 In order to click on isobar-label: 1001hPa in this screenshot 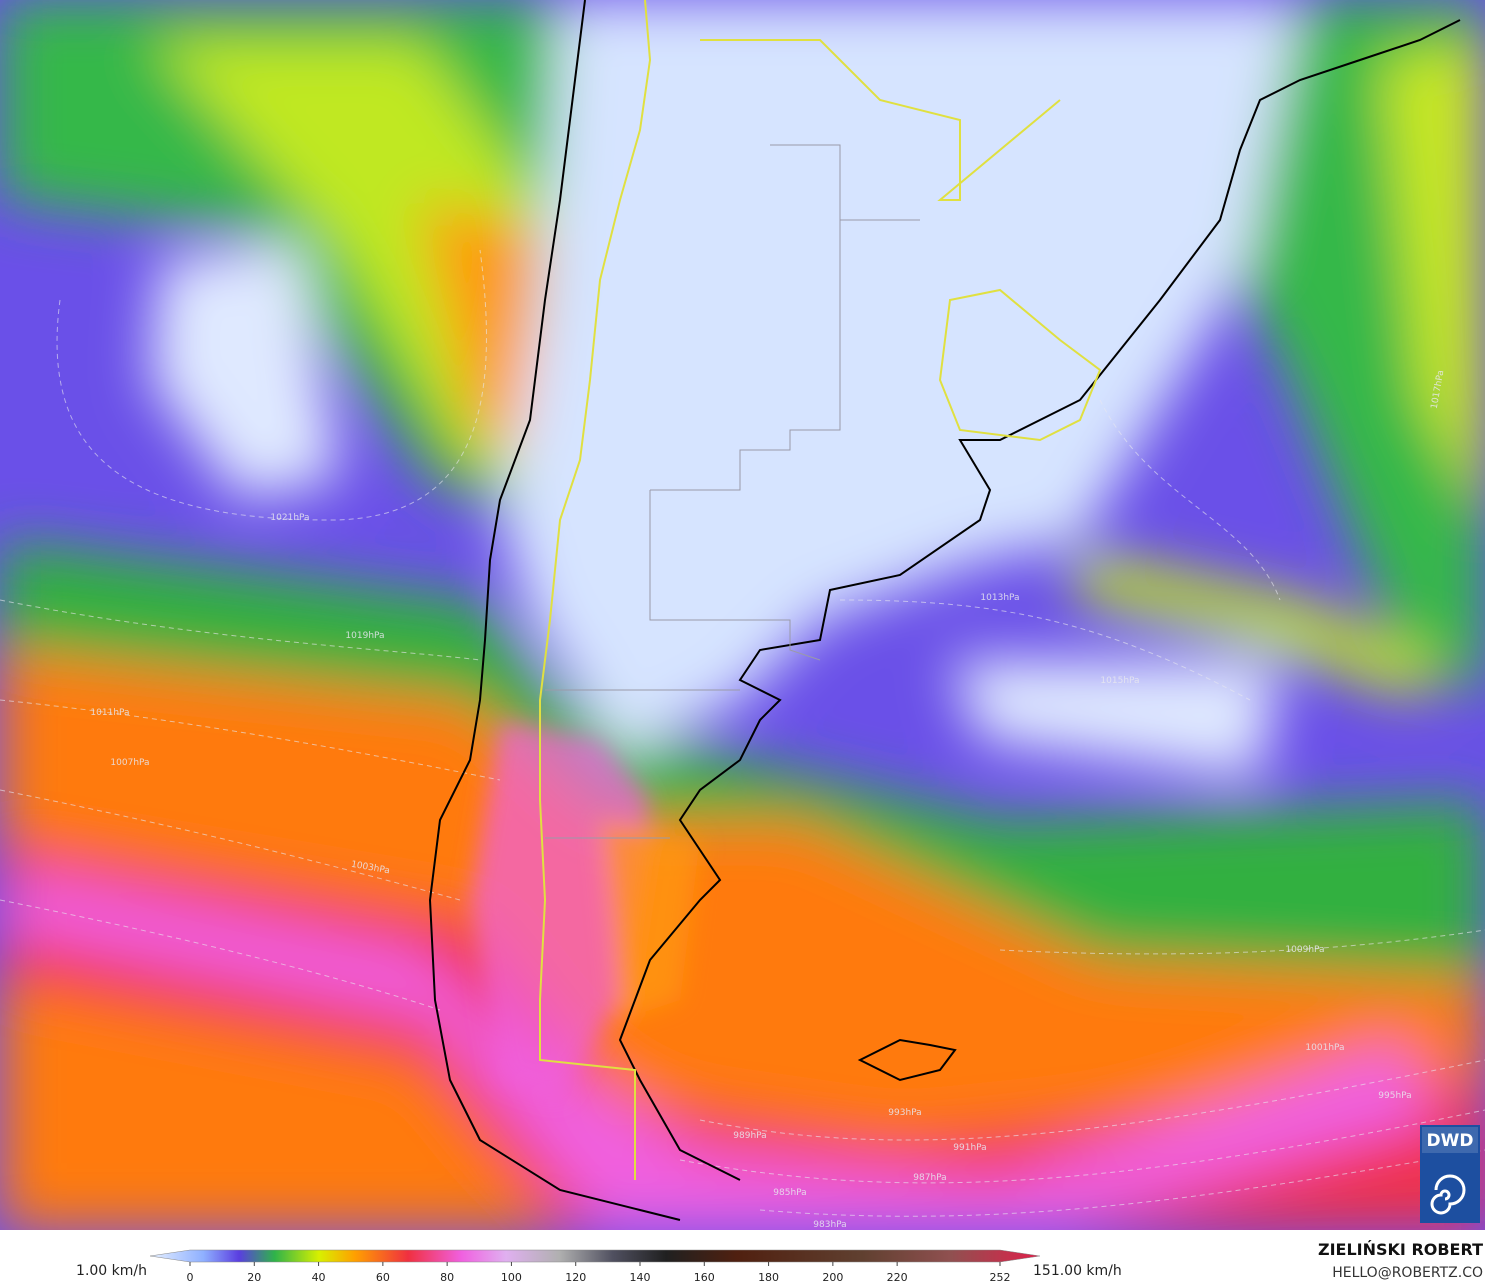, I will do `click(1324, 1048)`.